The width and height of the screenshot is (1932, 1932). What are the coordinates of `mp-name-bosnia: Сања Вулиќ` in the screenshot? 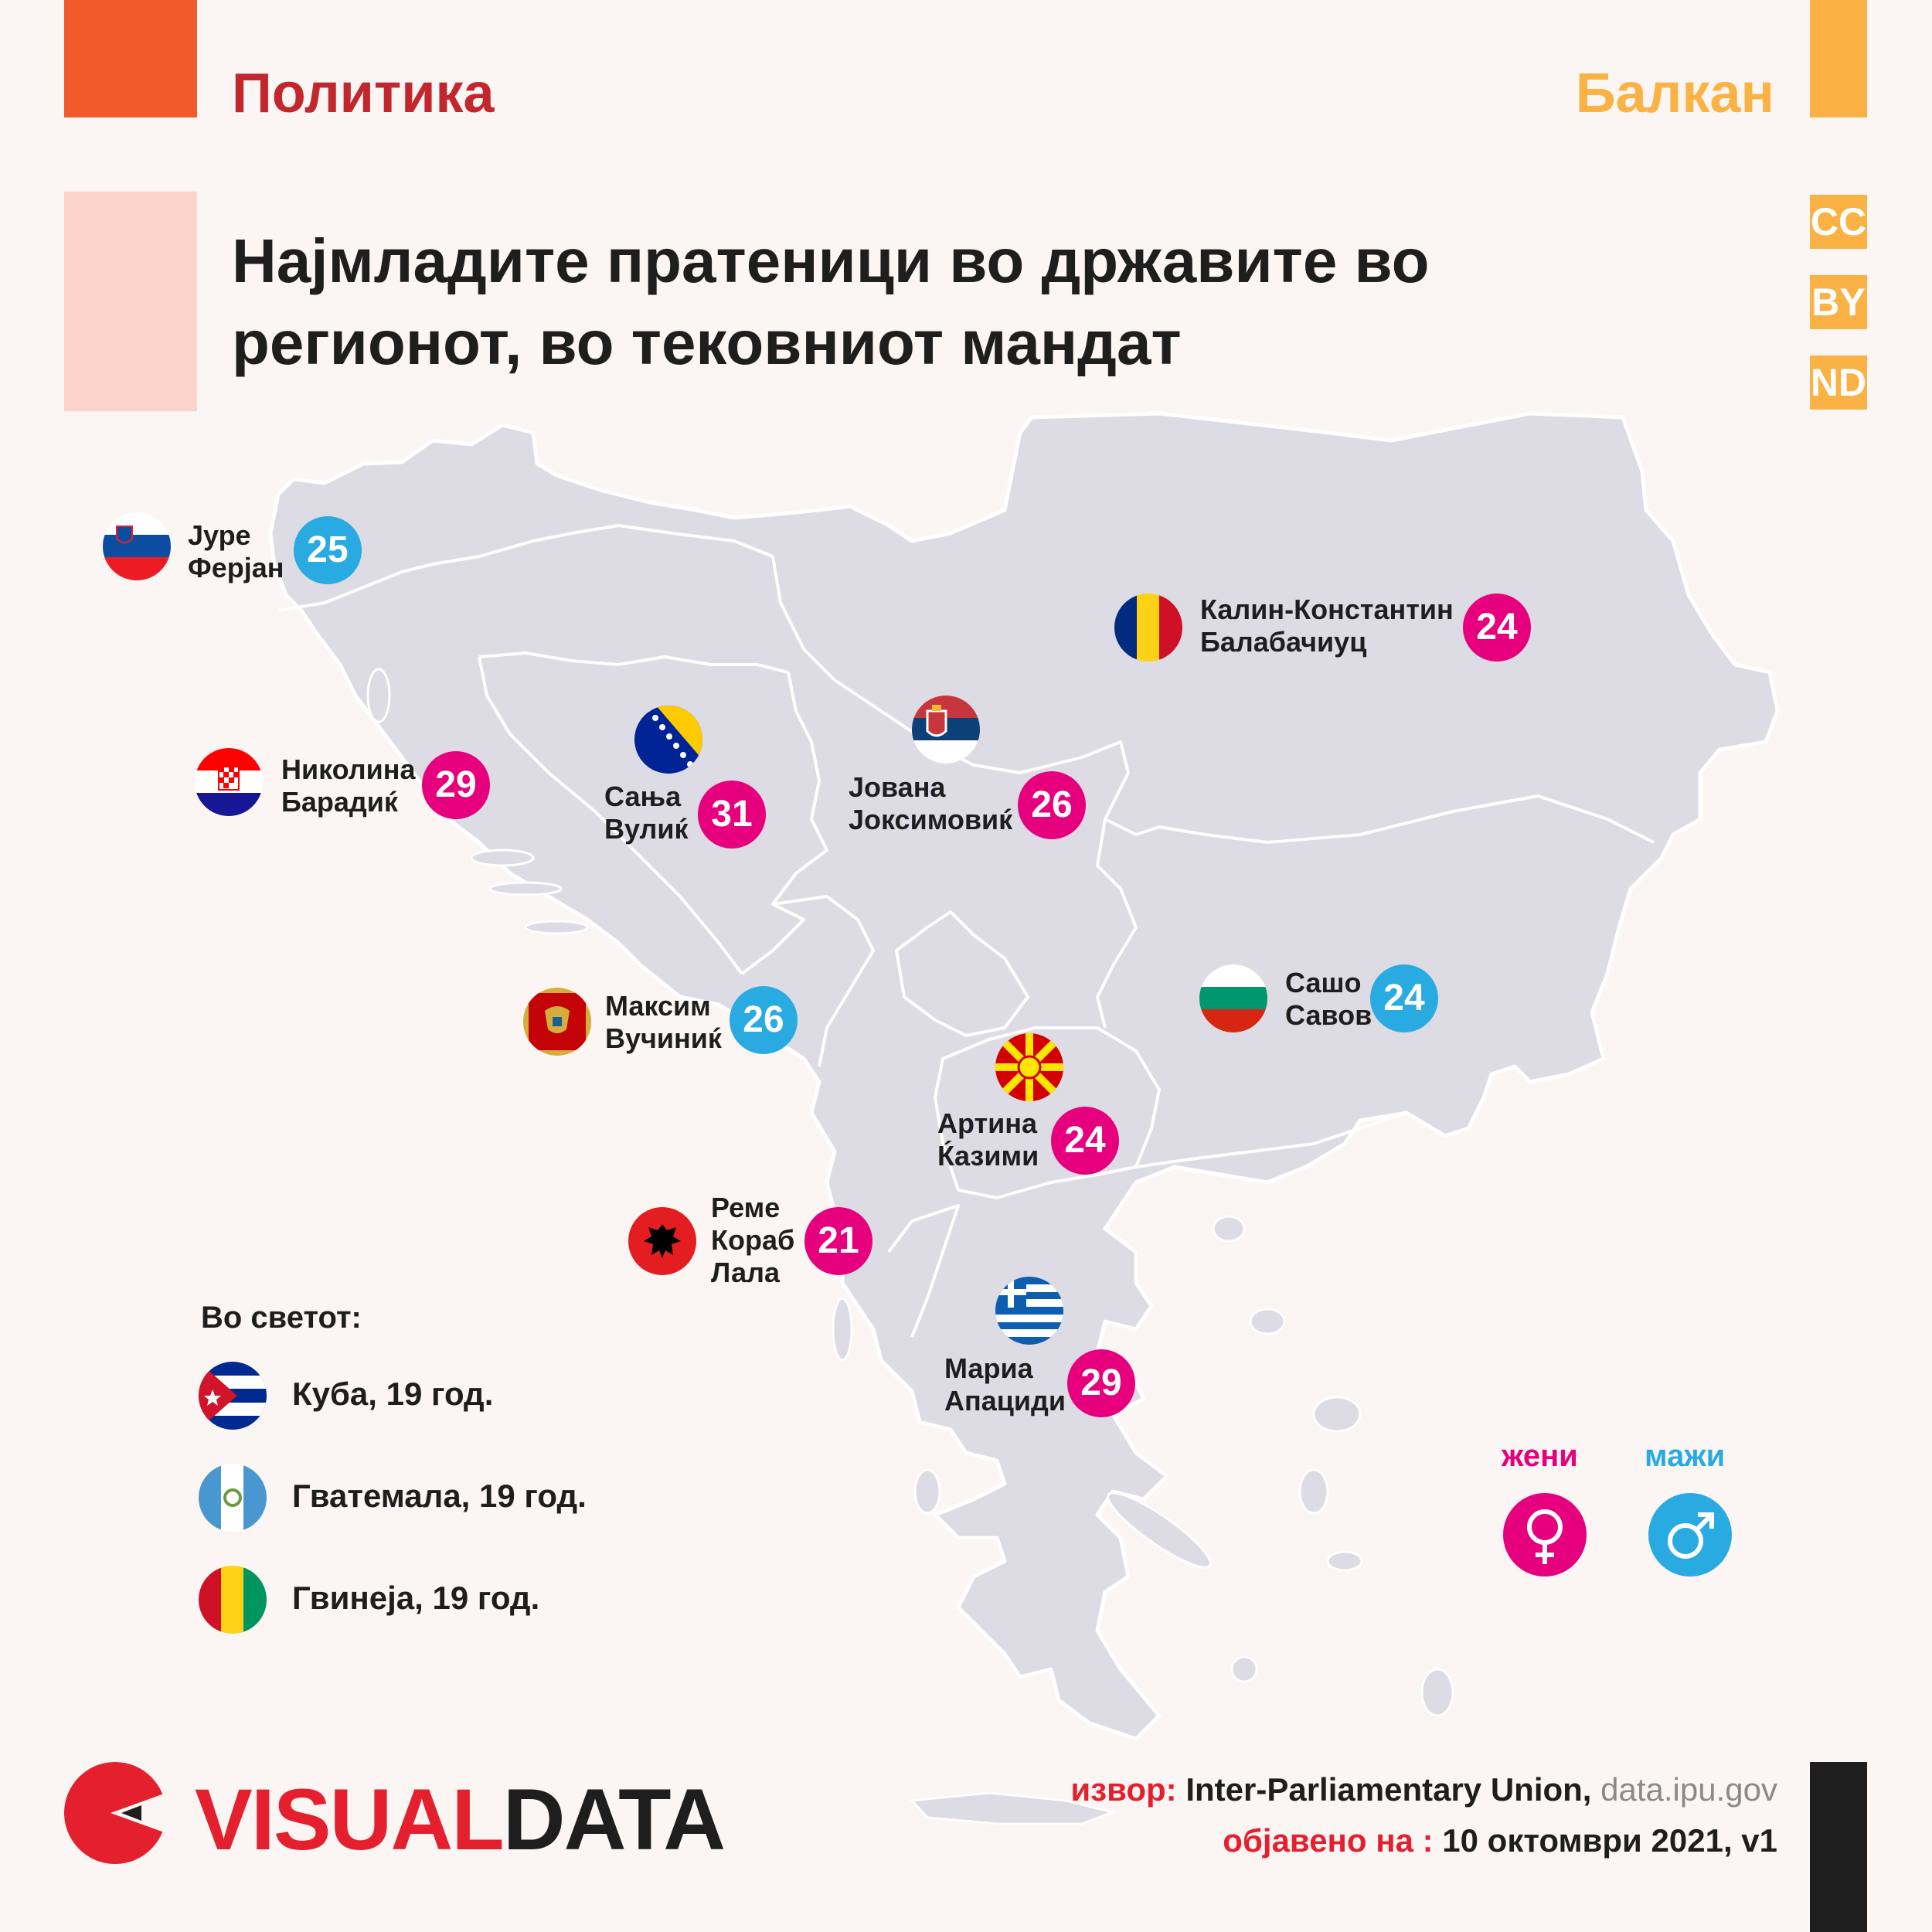 It's located at (646, 813).